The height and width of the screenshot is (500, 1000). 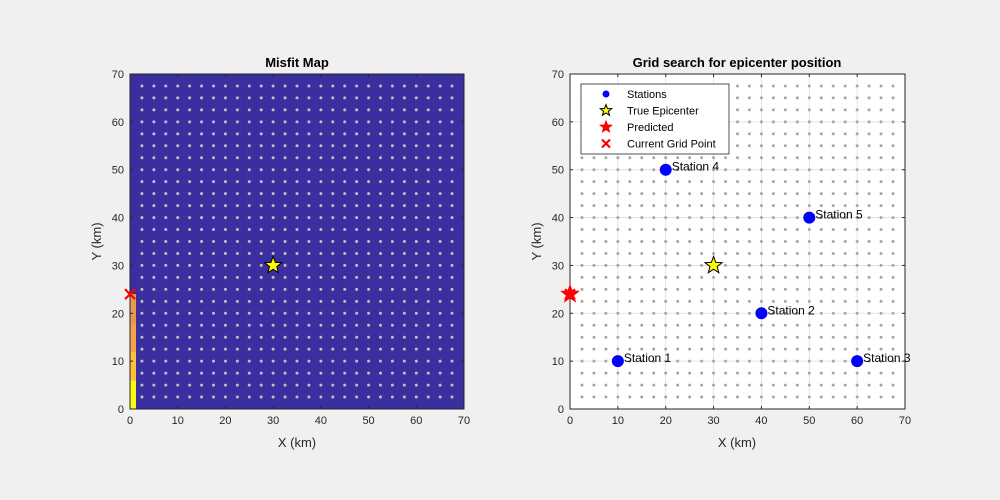 I want to click on grid-search-xtick-label: 0, so click(x=570, y=421).